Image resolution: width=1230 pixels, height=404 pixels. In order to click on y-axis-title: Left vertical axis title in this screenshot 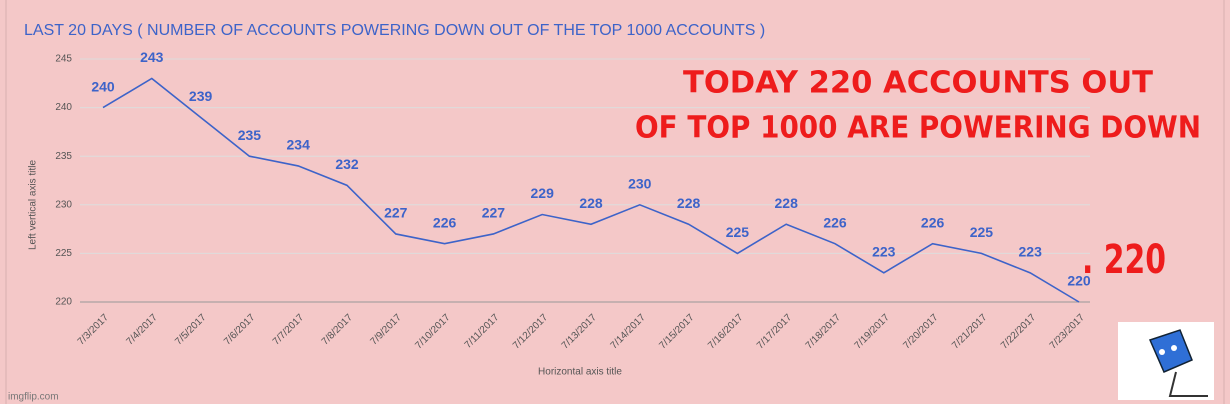, I will do `click(33, 205)`.